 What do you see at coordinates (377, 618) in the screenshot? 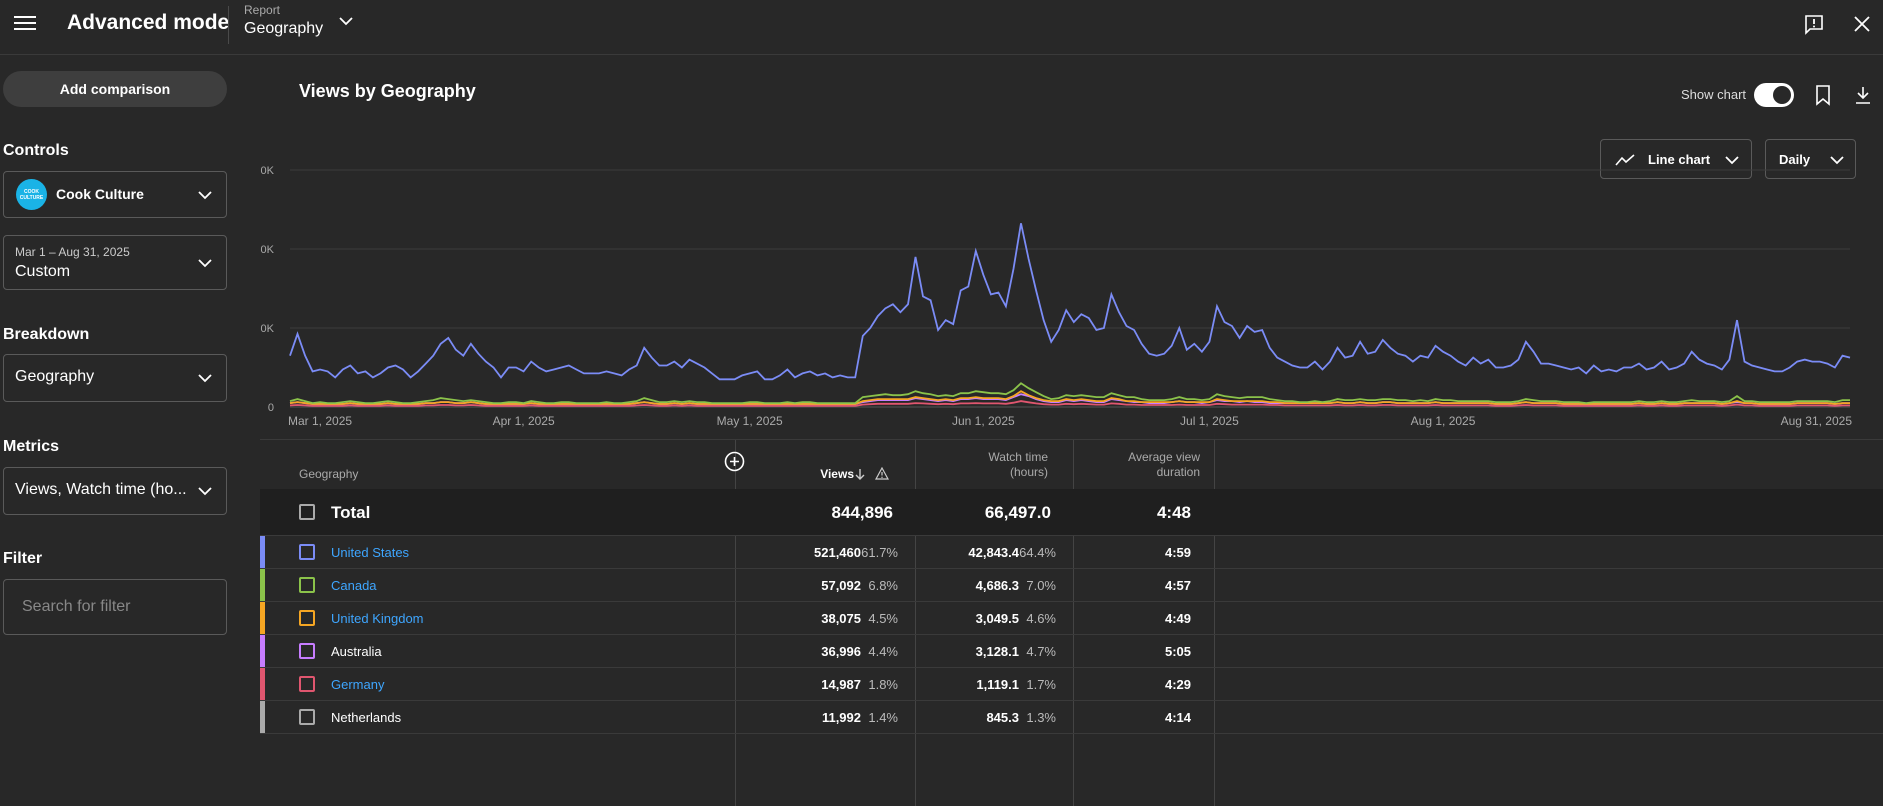
I see `geography-name: United Kingdom` at bounding box center [377, 618].